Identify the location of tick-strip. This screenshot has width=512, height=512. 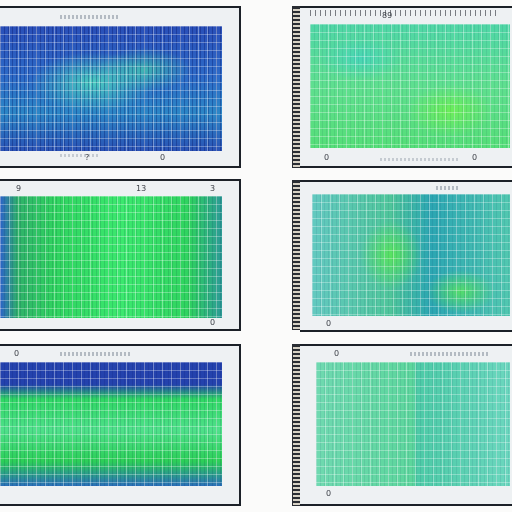
(405, 13).